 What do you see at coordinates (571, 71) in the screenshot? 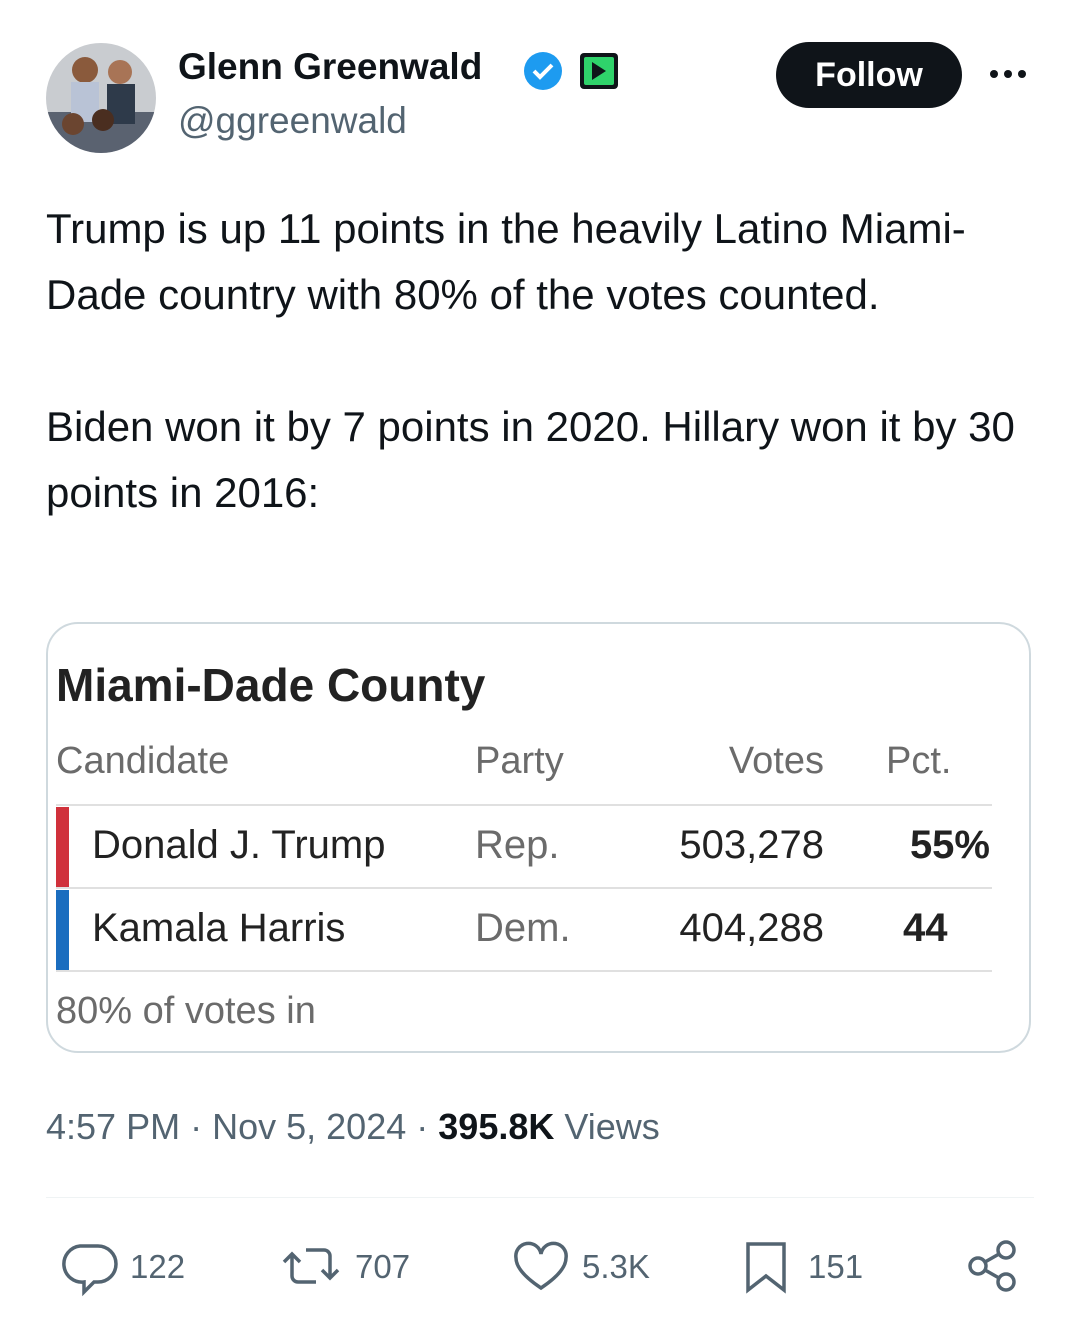
I see `badges` at bounding box center [571, 71].